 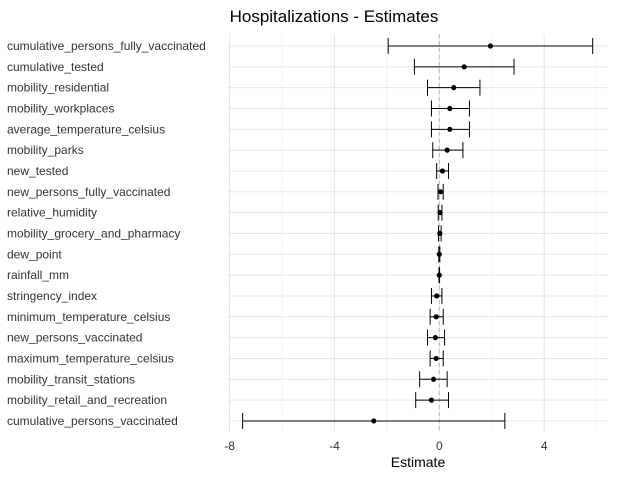 I want to click on x-tick-labels: -8 -4 0 4, so click(x=386, y=446).